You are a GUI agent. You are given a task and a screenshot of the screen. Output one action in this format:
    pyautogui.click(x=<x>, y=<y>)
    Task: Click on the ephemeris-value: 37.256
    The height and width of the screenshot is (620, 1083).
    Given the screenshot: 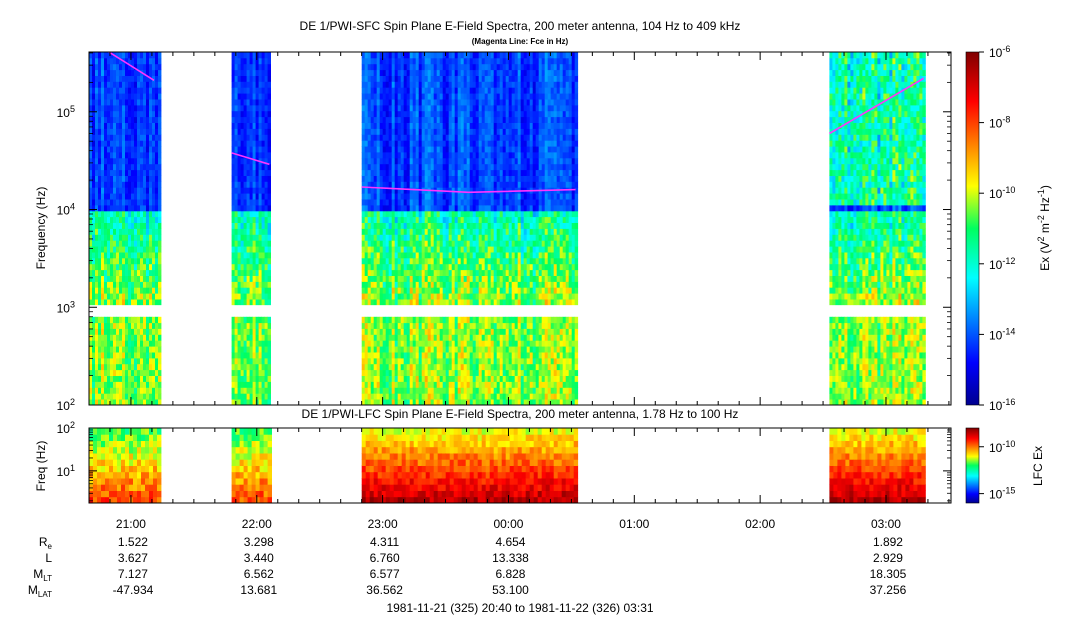 What is the action you would take?
    pyautogui.click(x=888, y=590)
    